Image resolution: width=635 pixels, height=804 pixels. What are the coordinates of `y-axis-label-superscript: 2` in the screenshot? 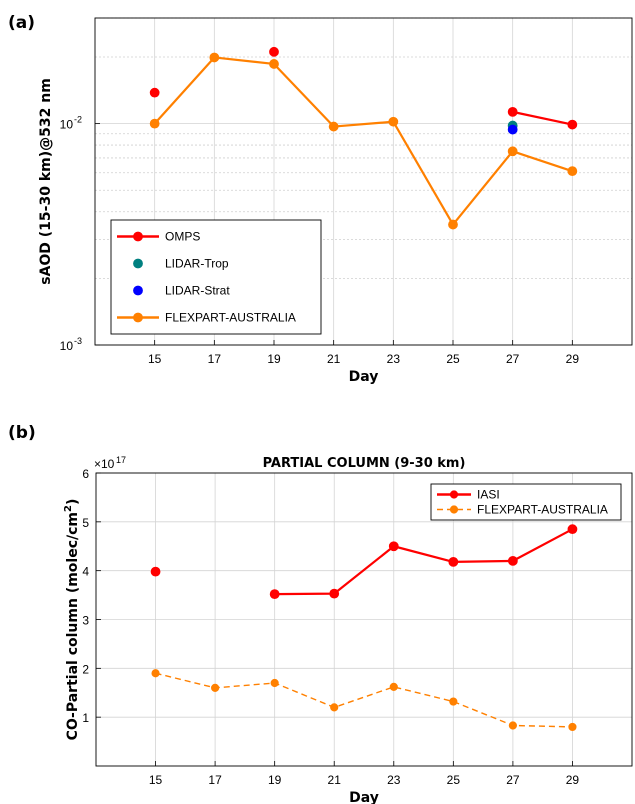 It's located at (68, 508).